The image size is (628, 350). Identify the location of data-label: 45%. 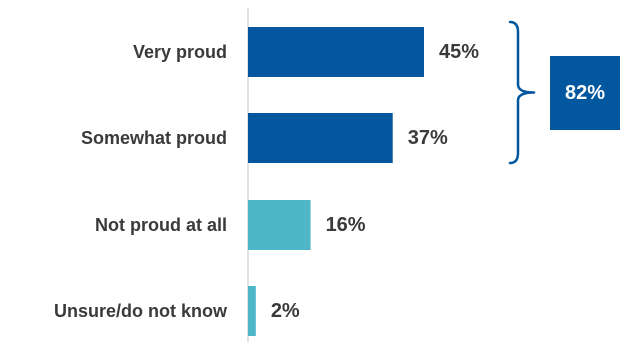
(459, 52).